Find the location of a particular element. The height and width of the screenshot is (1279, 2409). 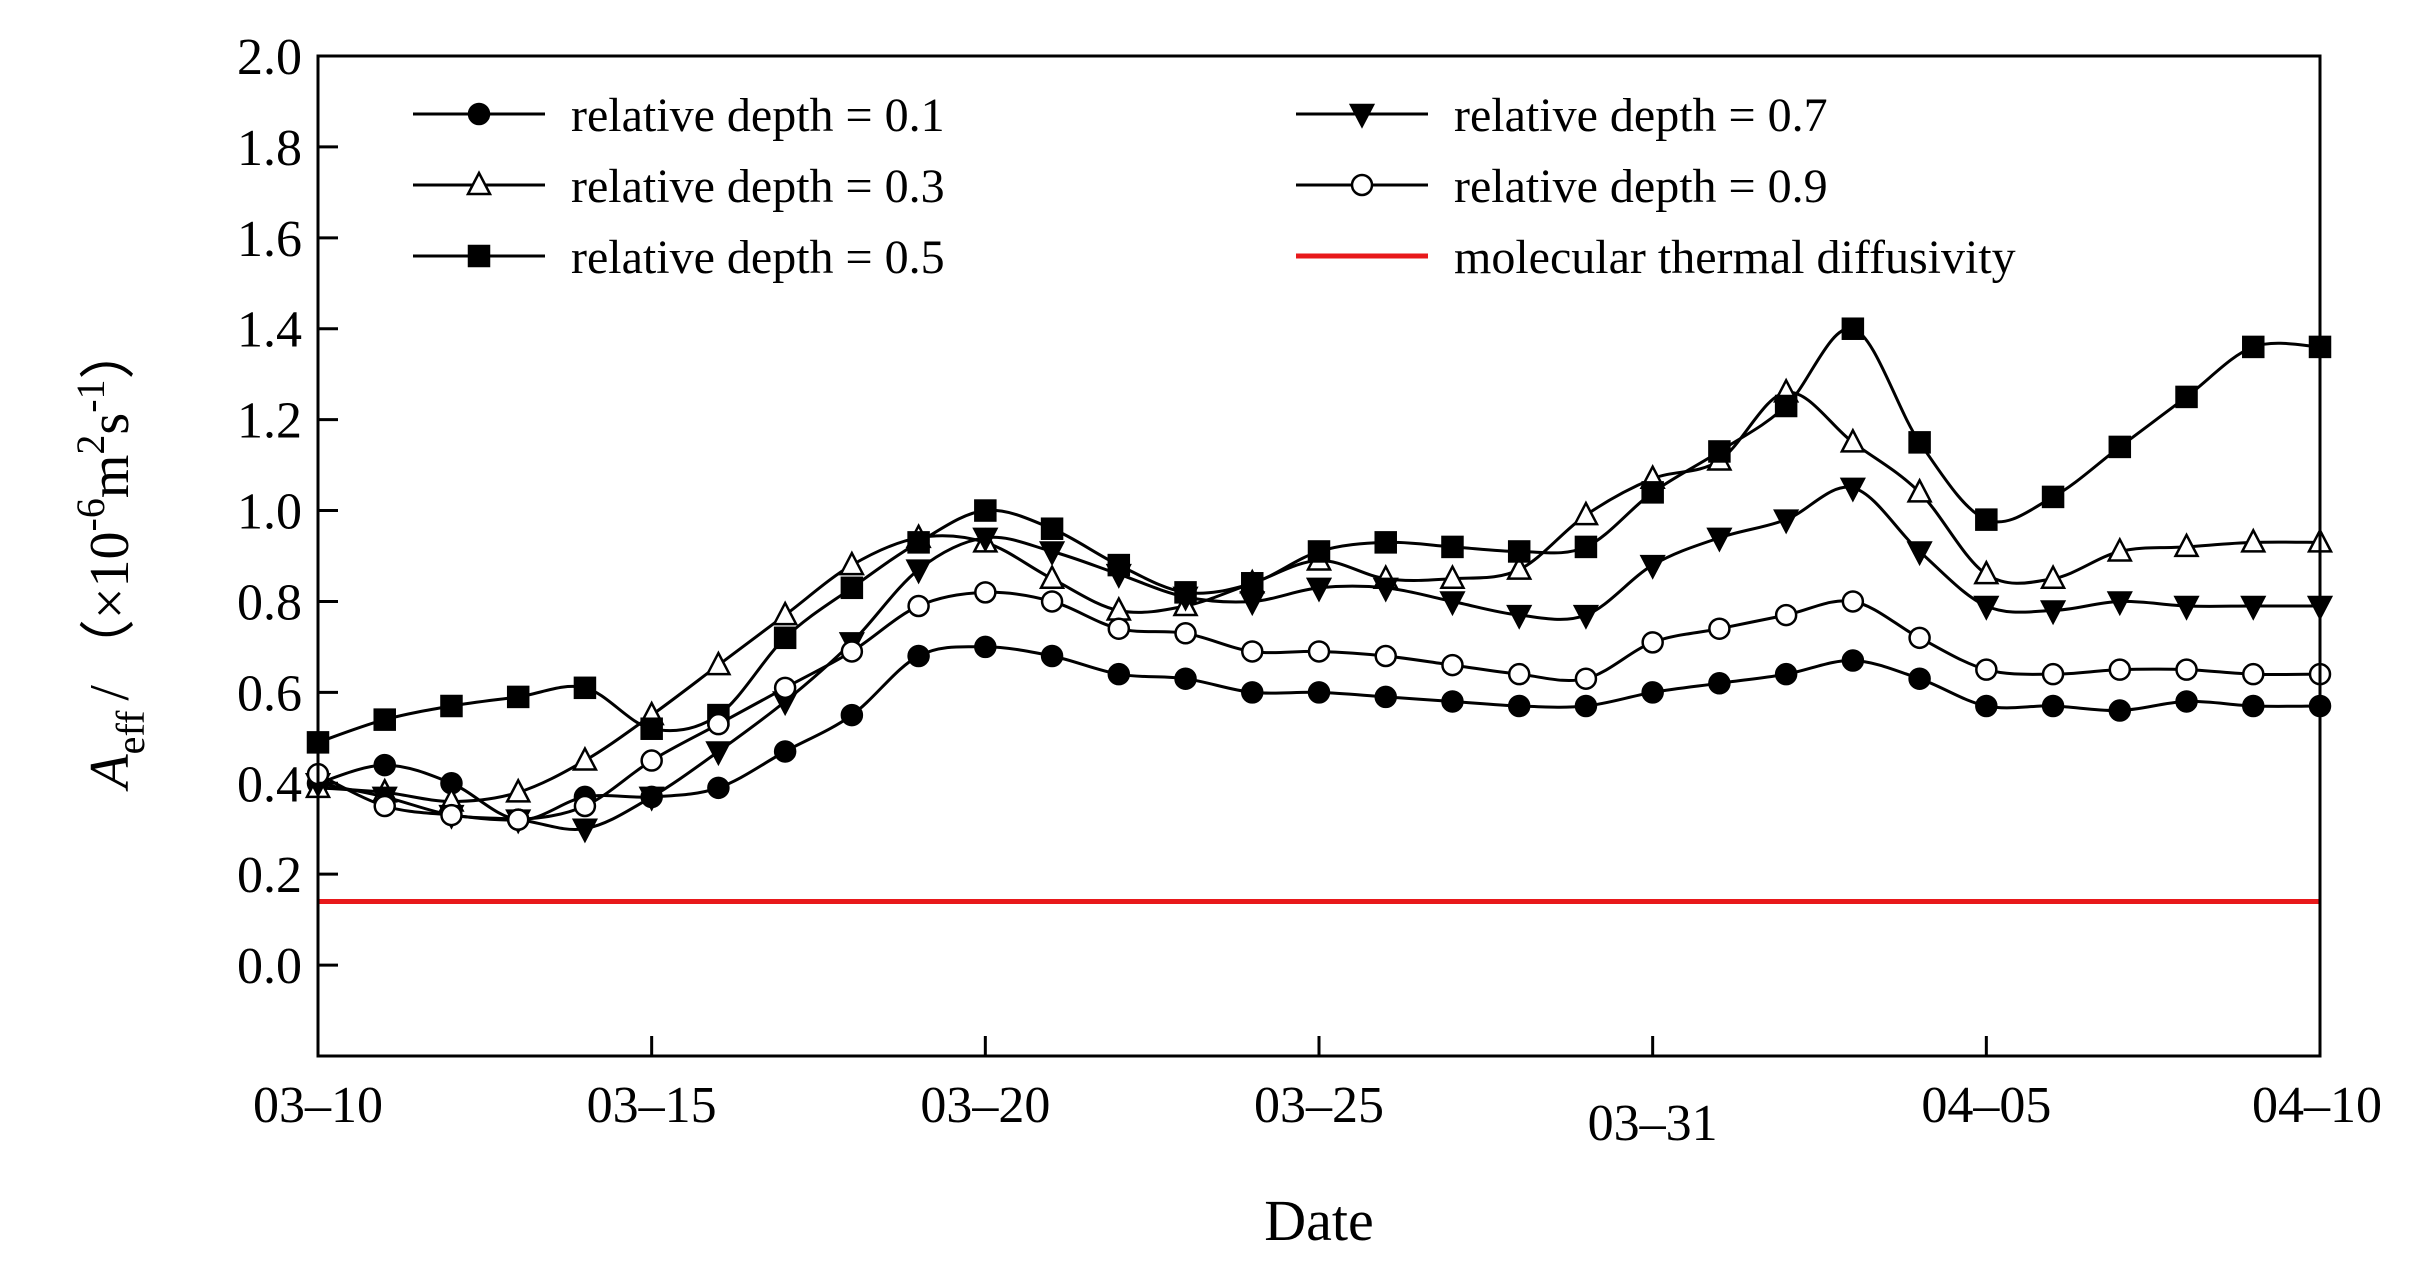

y-axis-label-variable: A is located at coordinates (110, 773).